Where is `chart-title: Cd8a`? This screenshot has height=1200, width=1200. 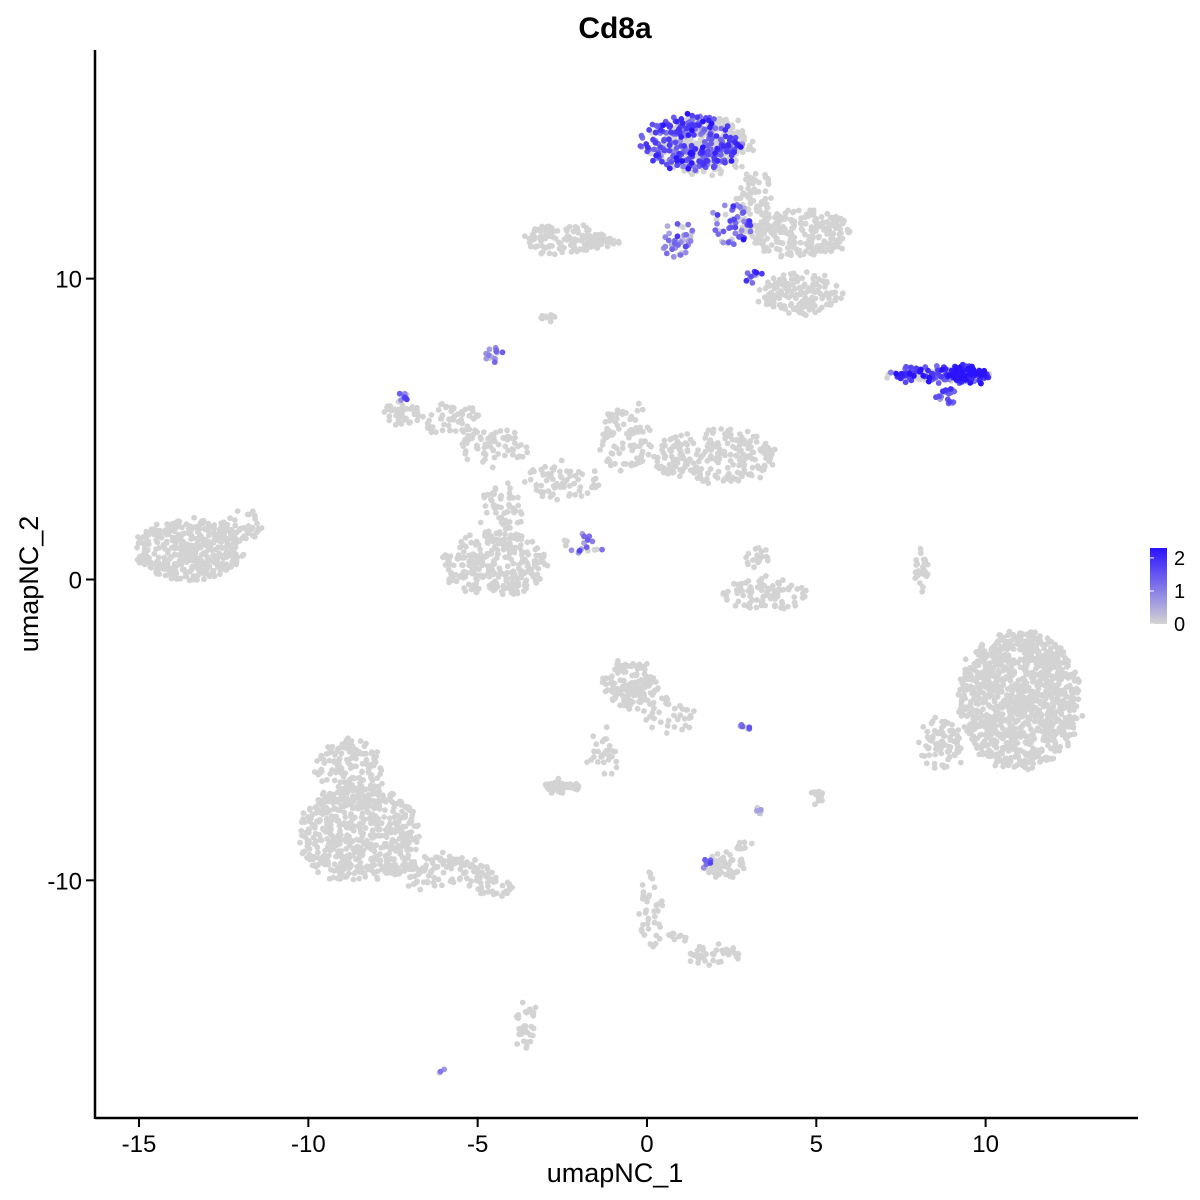 chart-title: Cd8a is located at coordinates (615, 28).